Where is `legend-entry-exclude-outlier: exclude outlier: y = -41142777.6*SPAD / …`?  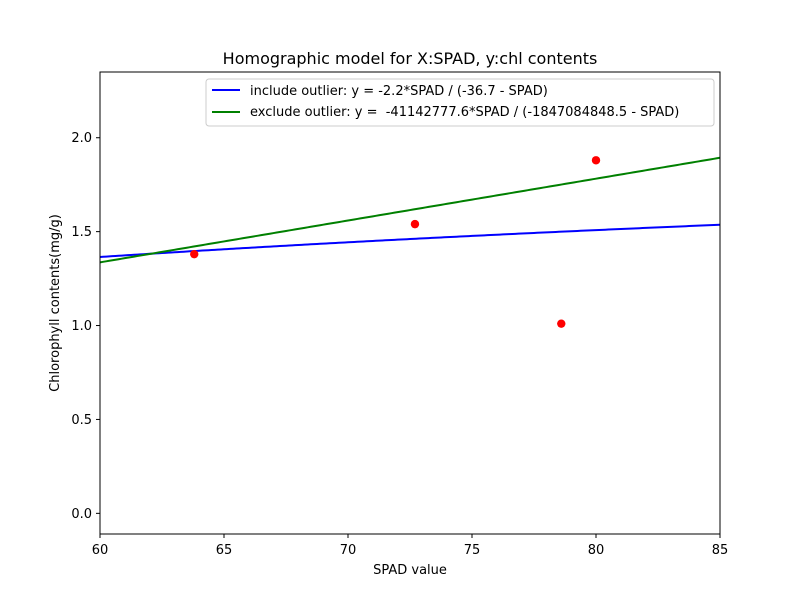
legend-entry-exclude-outlier: exclude outlier: y = -41142777.6*SPAD / … is located at coordinates (464, 112).